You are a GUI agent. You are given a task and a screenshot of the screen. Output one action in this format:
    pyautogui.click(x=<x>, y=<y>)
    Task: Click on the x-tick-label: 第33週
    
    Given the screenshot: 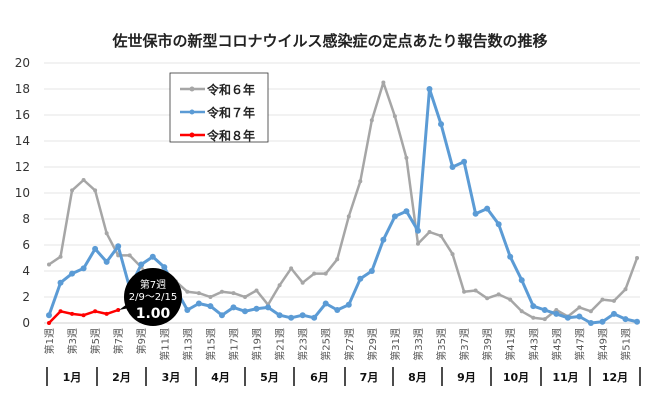 What is the action you would take?
    pyautogui.click(x=418, y=344)
    